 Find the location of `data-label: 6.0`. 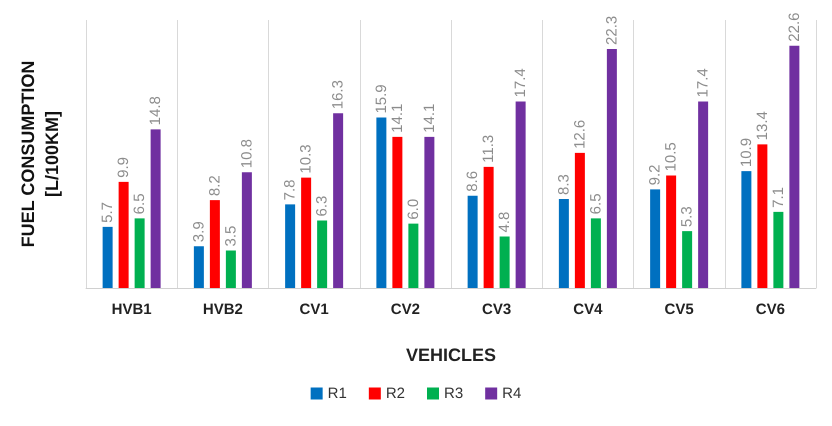

data-label: 6.0 is located at coordinates (413, 209).